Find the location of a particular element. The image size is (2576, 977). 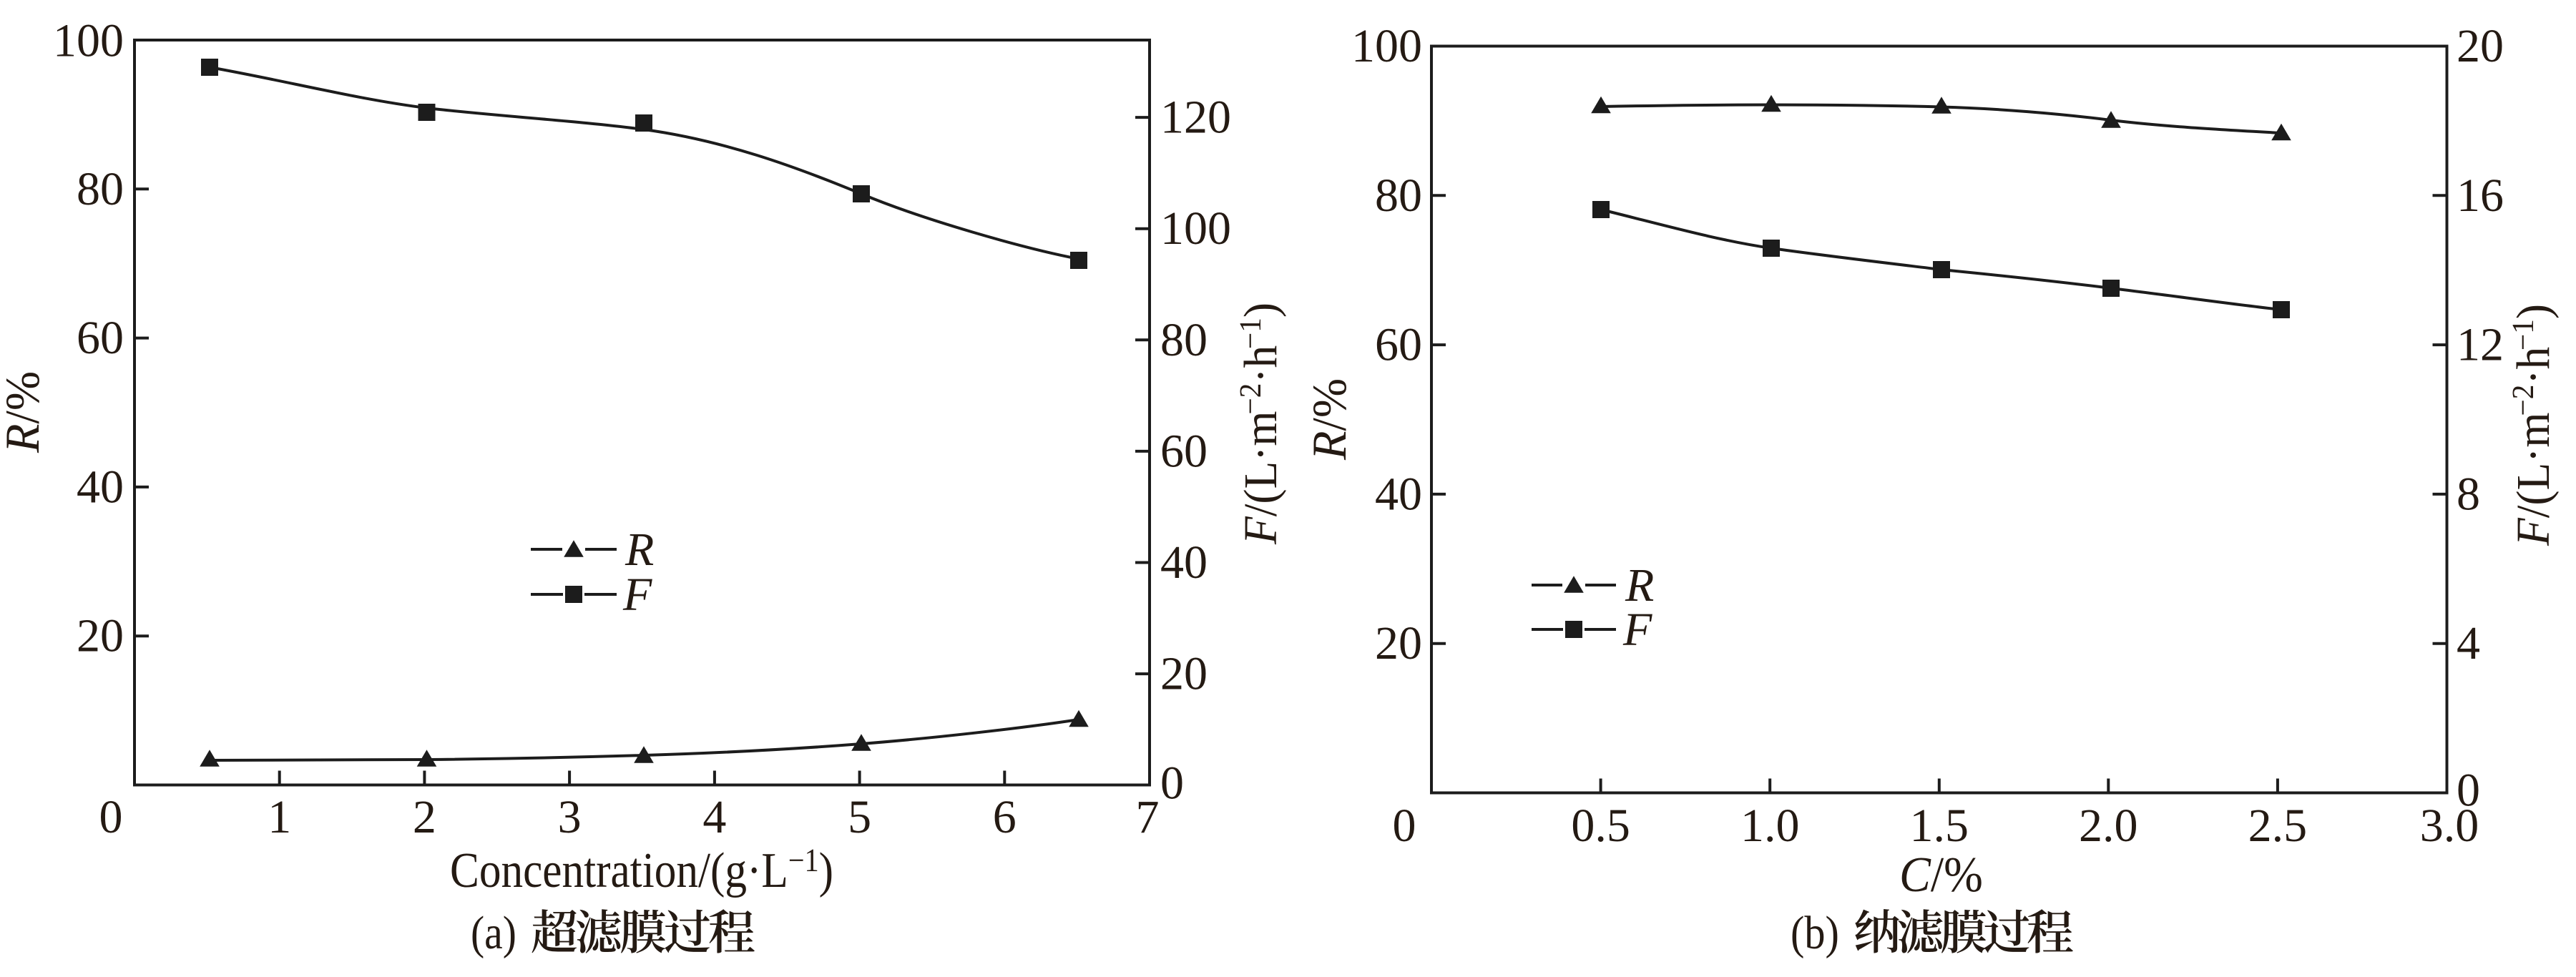

svg-text: 1.0 is located at coordinates (1770, 826).